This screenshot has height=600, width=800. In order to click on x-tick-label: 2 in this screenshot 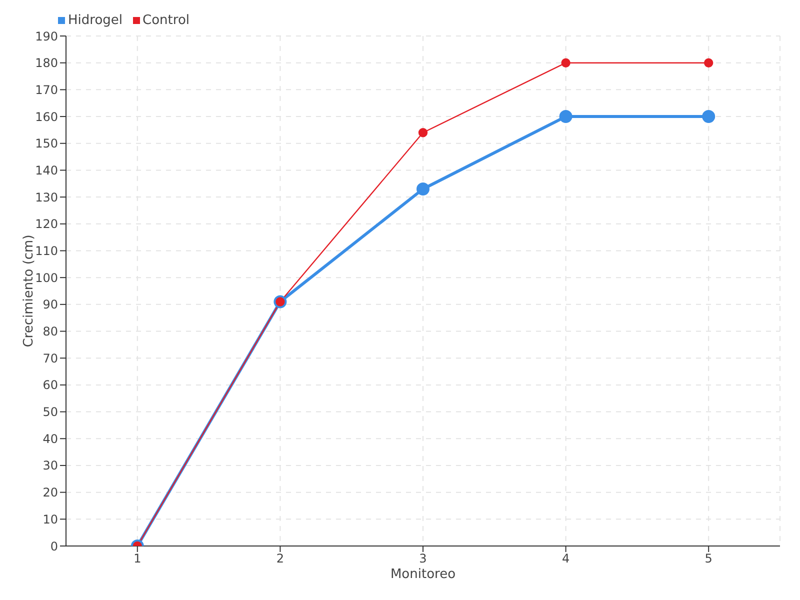, I will do `click(280, 559)`.